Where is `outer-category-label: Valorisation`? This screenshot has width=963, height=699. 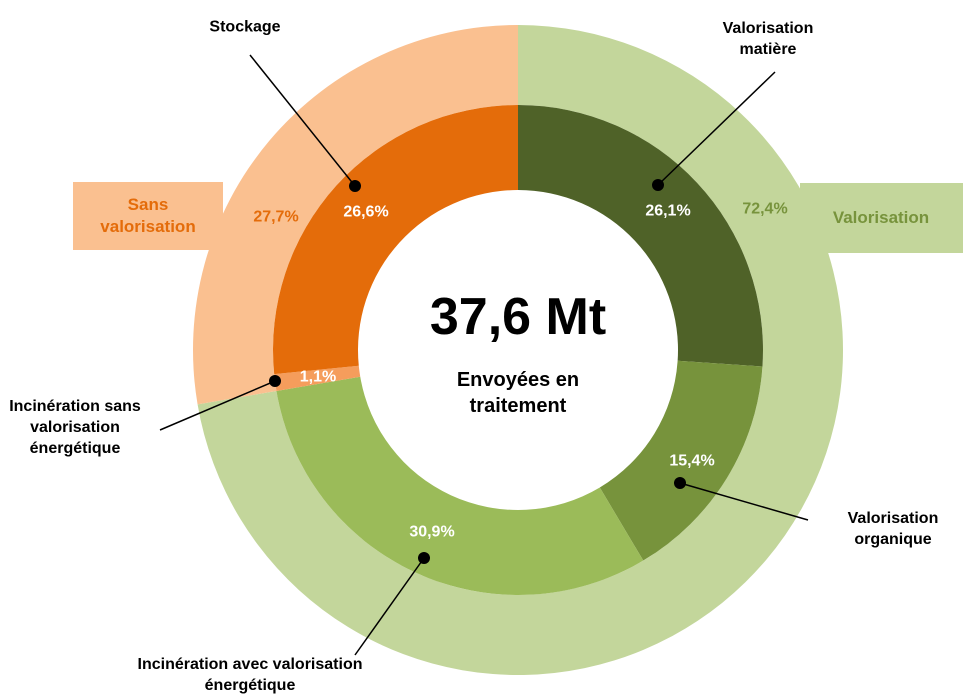 outer-category-label: Valorisation is located at coordinates (881, 217).